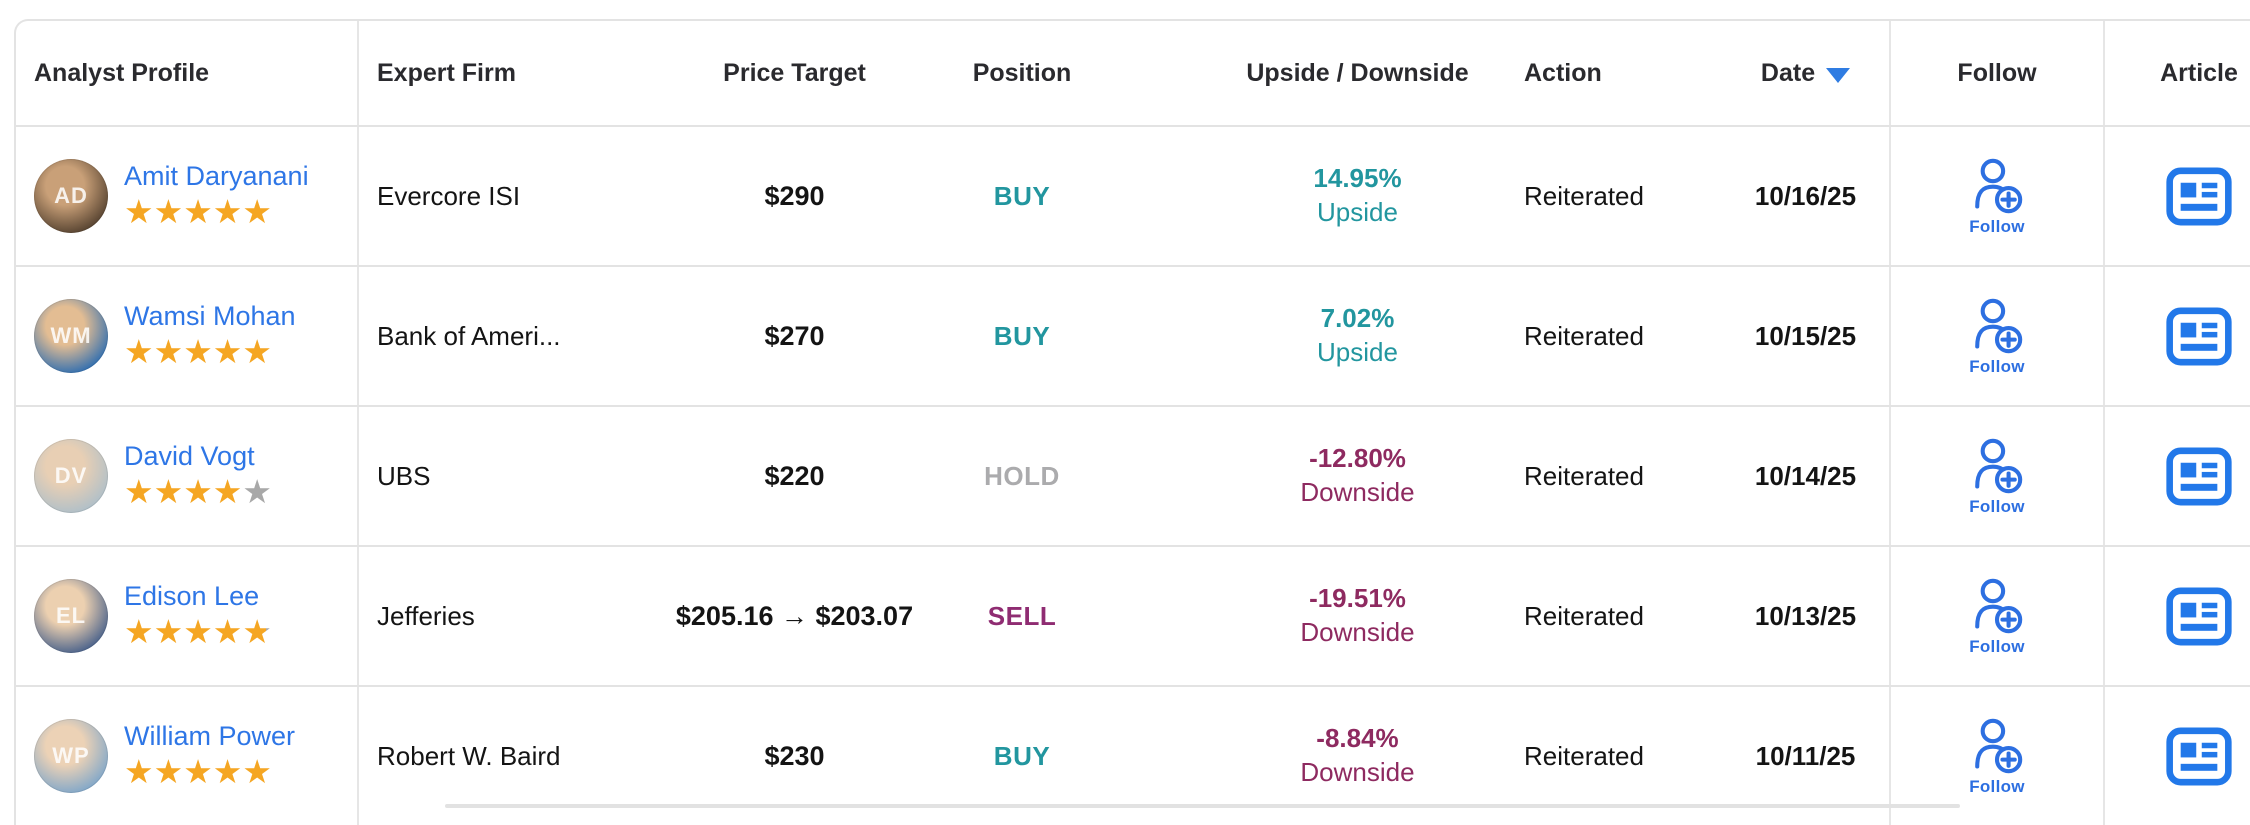 The height and width of the screenshot is (825, 2250). I want to click on change-percent: -8.84%, so click(1357, 738).